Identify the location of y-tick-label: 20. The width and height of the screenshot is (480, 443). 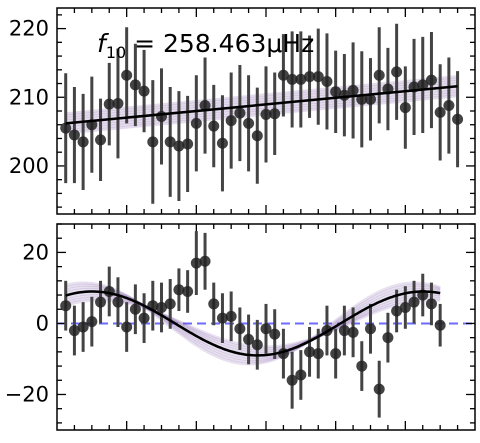
(35, 252).